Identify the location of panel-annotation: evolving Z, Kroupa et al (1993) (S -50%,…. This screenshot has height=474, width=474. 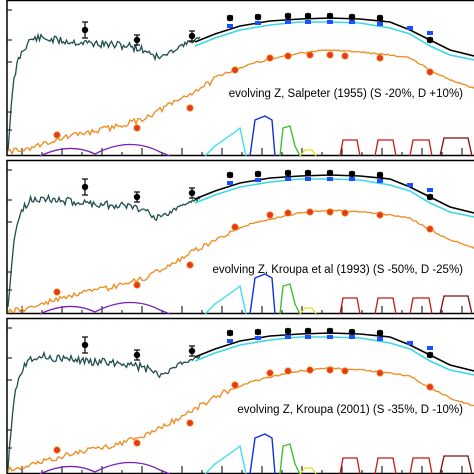
(337, 270).